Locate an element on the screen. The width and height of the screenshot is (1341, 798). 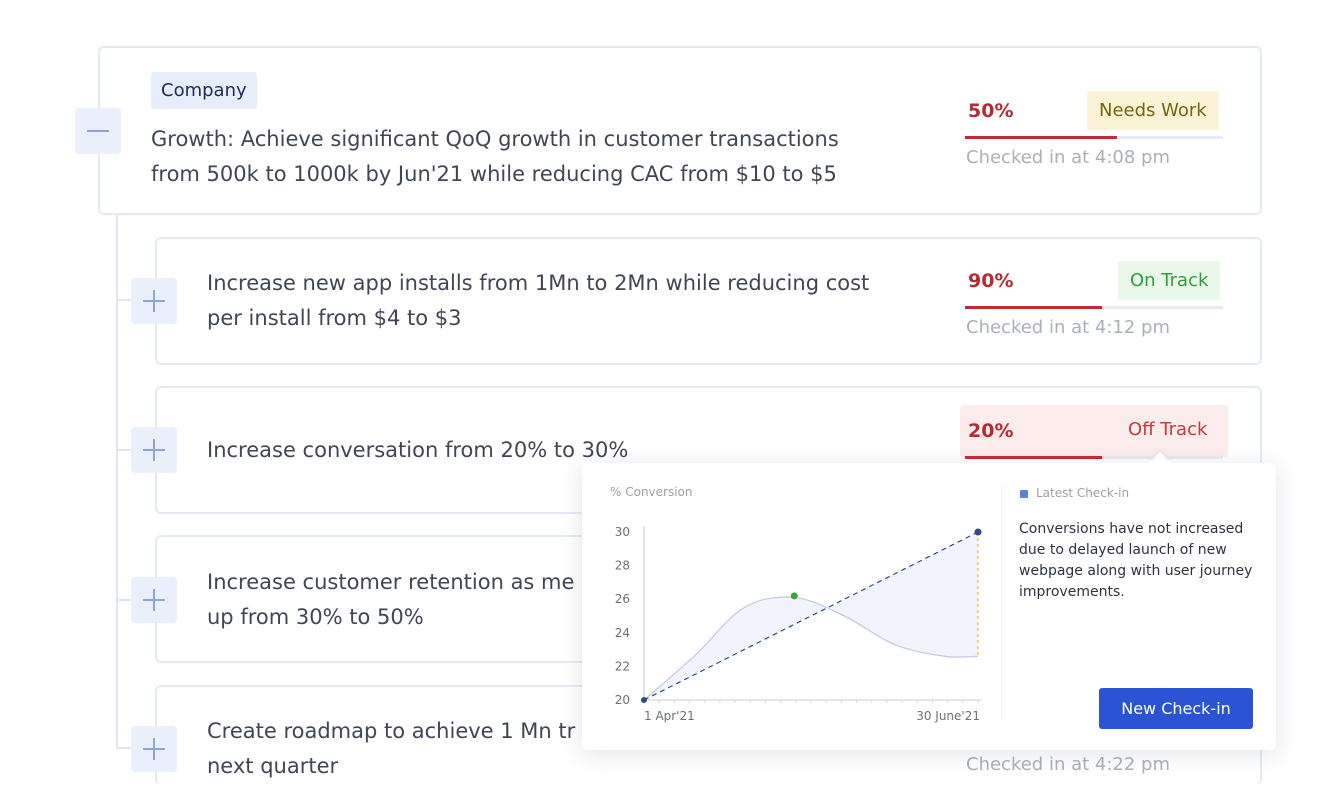
key-result-title-line2: up from 30% to 50% is located at coordinates (315, 617).